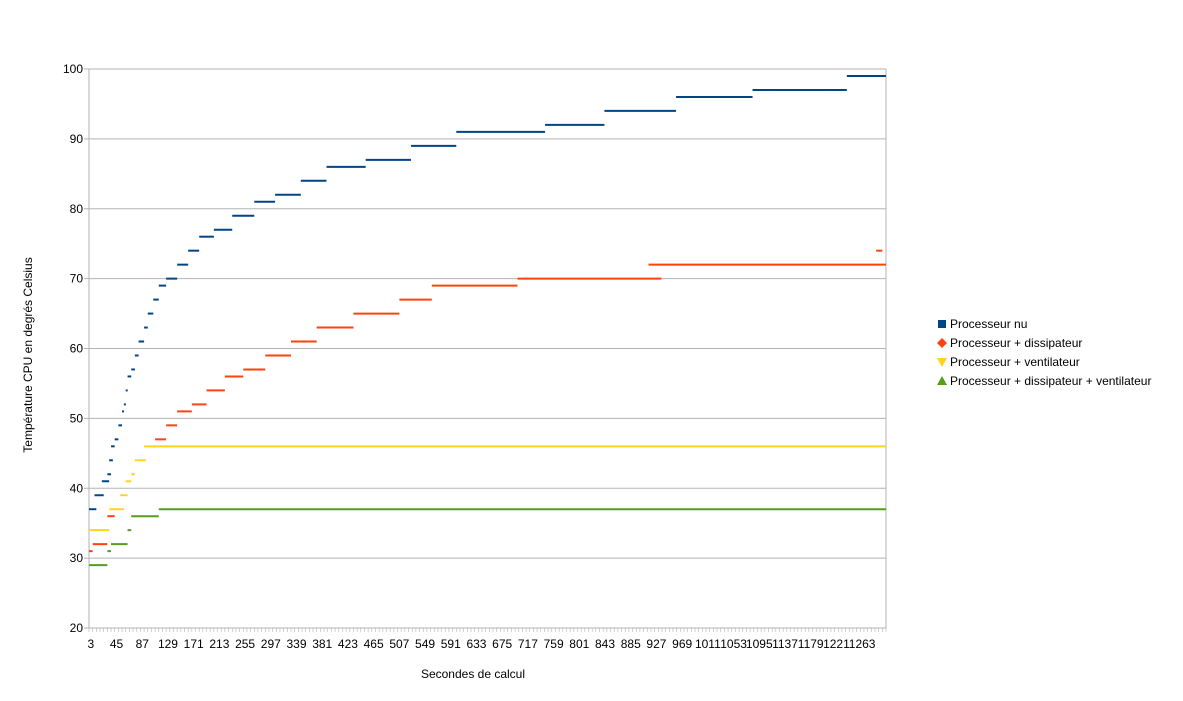 Image resolution: width=1183 pixels, height=701 pixels. Describe the element at coordinates (502, 644) in the screenshot. I see `x-tick-label: 675` at that location.